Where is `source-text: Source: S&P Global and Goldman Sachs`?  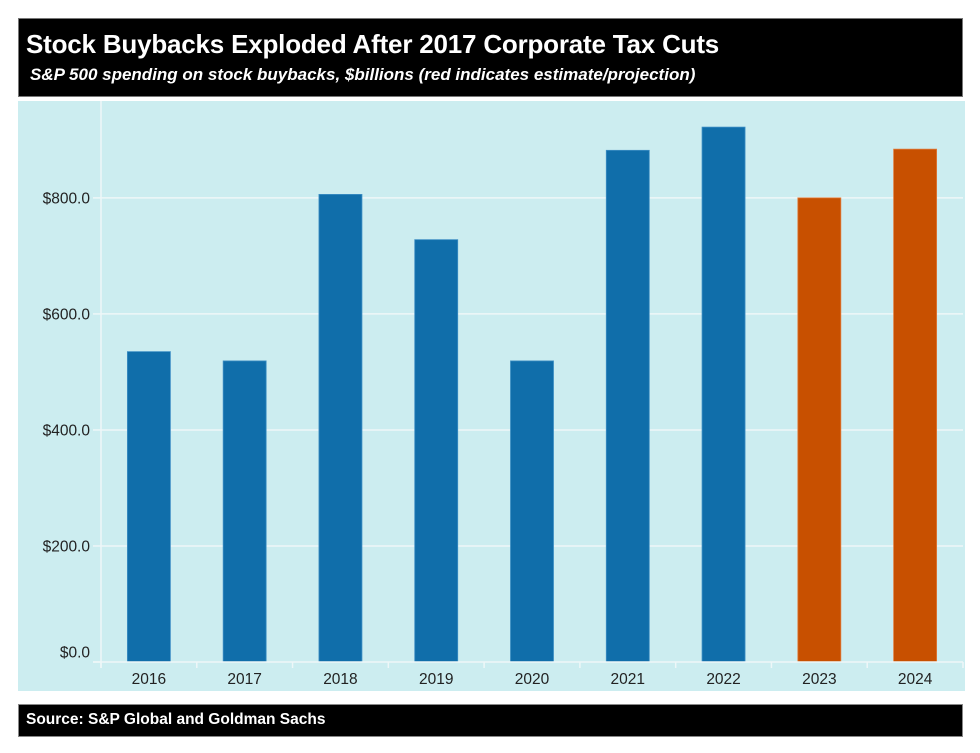 source-text: Source: S&P Global and Goldman Sachs is located at coordinates (176, 719).